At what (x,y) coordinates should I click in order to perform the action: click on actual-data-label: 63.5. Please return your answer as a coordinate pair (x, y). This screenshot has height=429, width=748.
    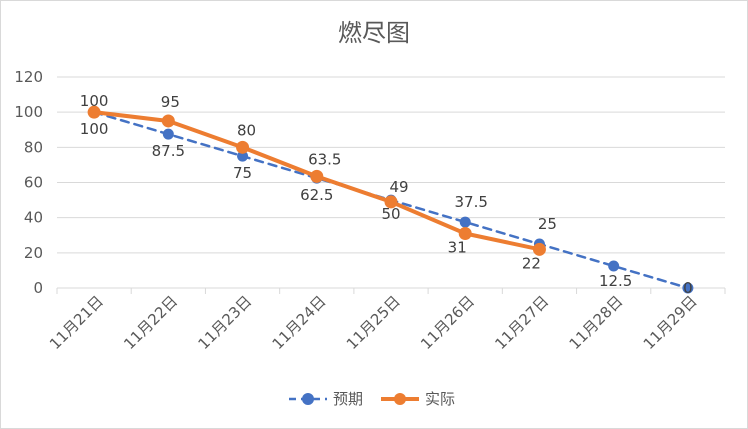
    Looking at the image, I should click on (324, 159).